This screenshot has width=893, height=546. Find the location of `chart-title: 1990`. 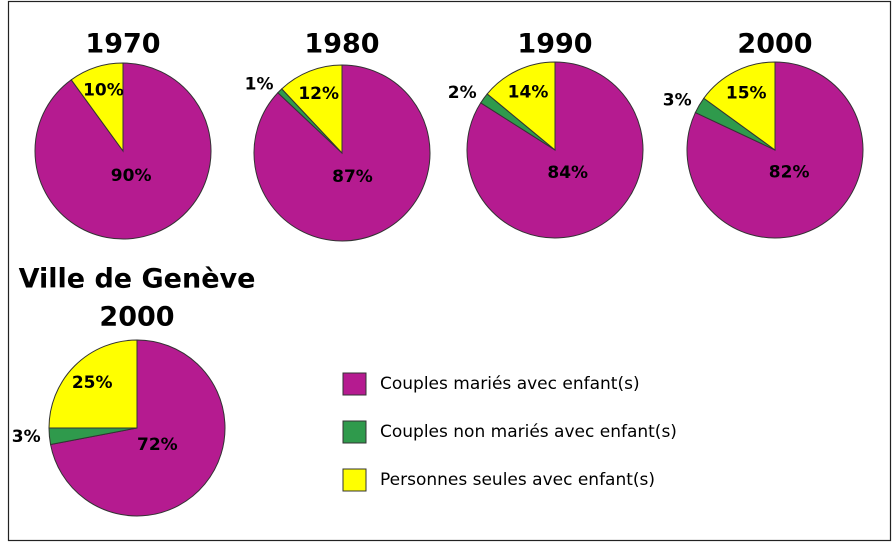

chart-title: 1990 is located at coordinates (554, 44).